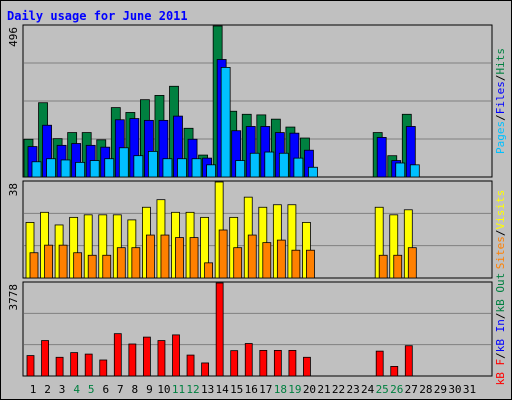 The width and height of the screenshot is (512, 401). What do you see at coordinates (223, 389) in the screenshot?
I see `x-label-day-14: 14` at bounding box center [223, 389].